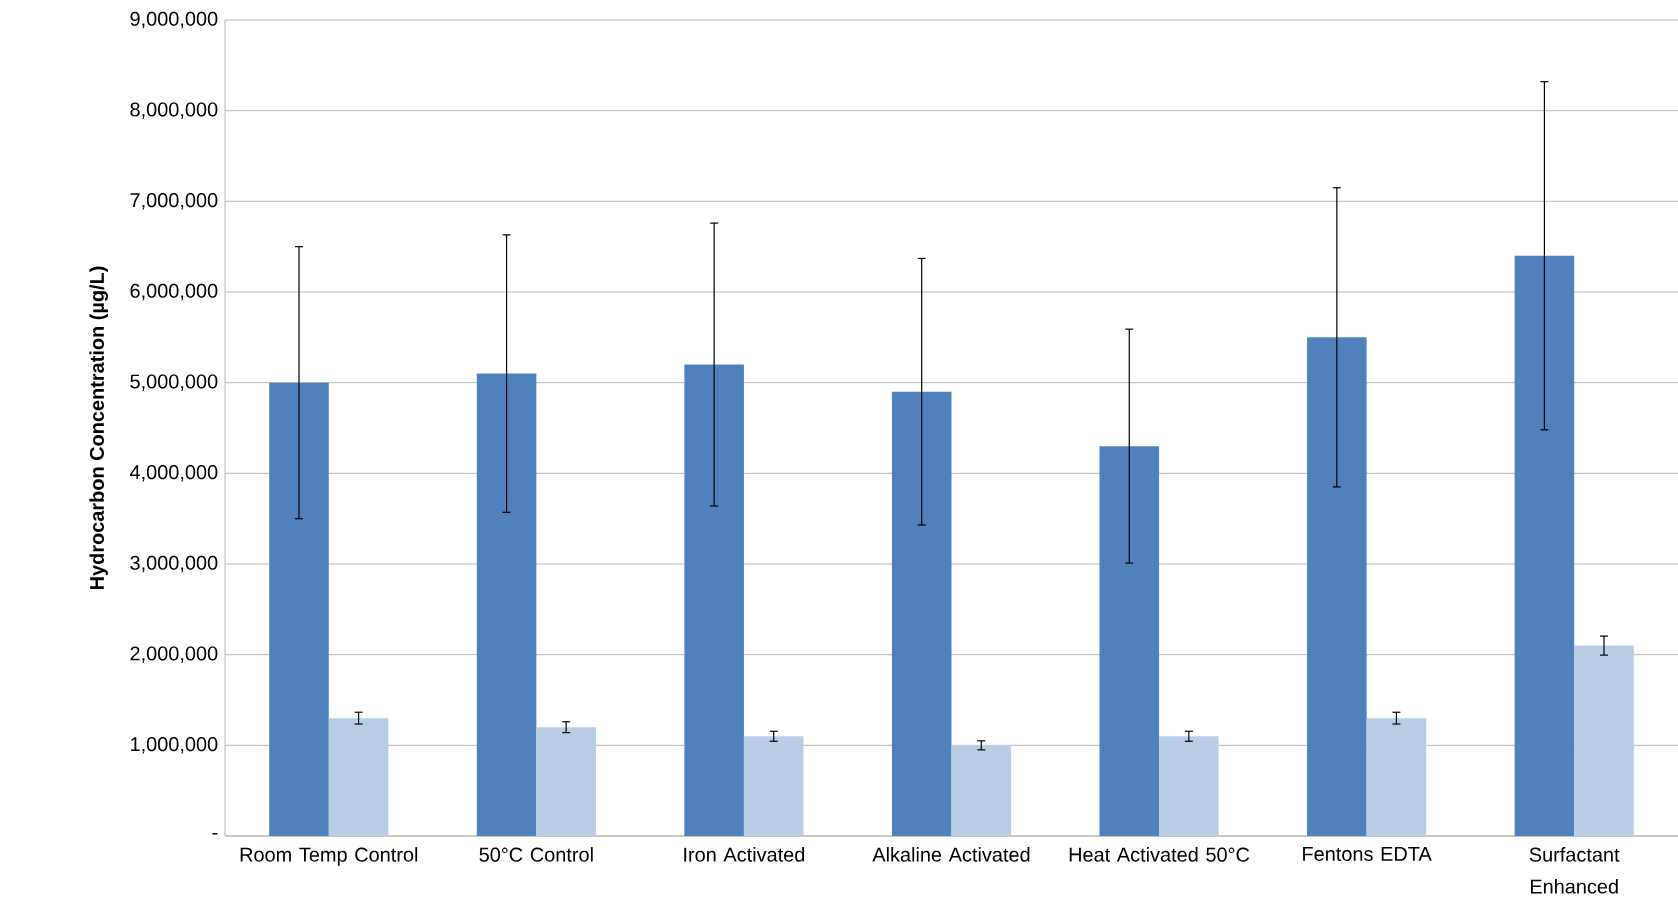 The width and height of the screenshot is (1678, 916). Describe the element at coordinates (173, 473) in the screenshot. I see `y-tick-label: 4,000,000` at that location.